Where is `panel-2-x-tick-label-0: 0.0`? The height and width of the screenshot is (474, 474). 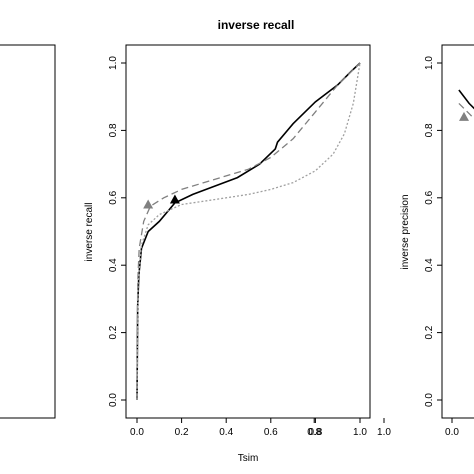 panel-2-x-tick-label-0: 0.0 is located at coordinates (452, 432).